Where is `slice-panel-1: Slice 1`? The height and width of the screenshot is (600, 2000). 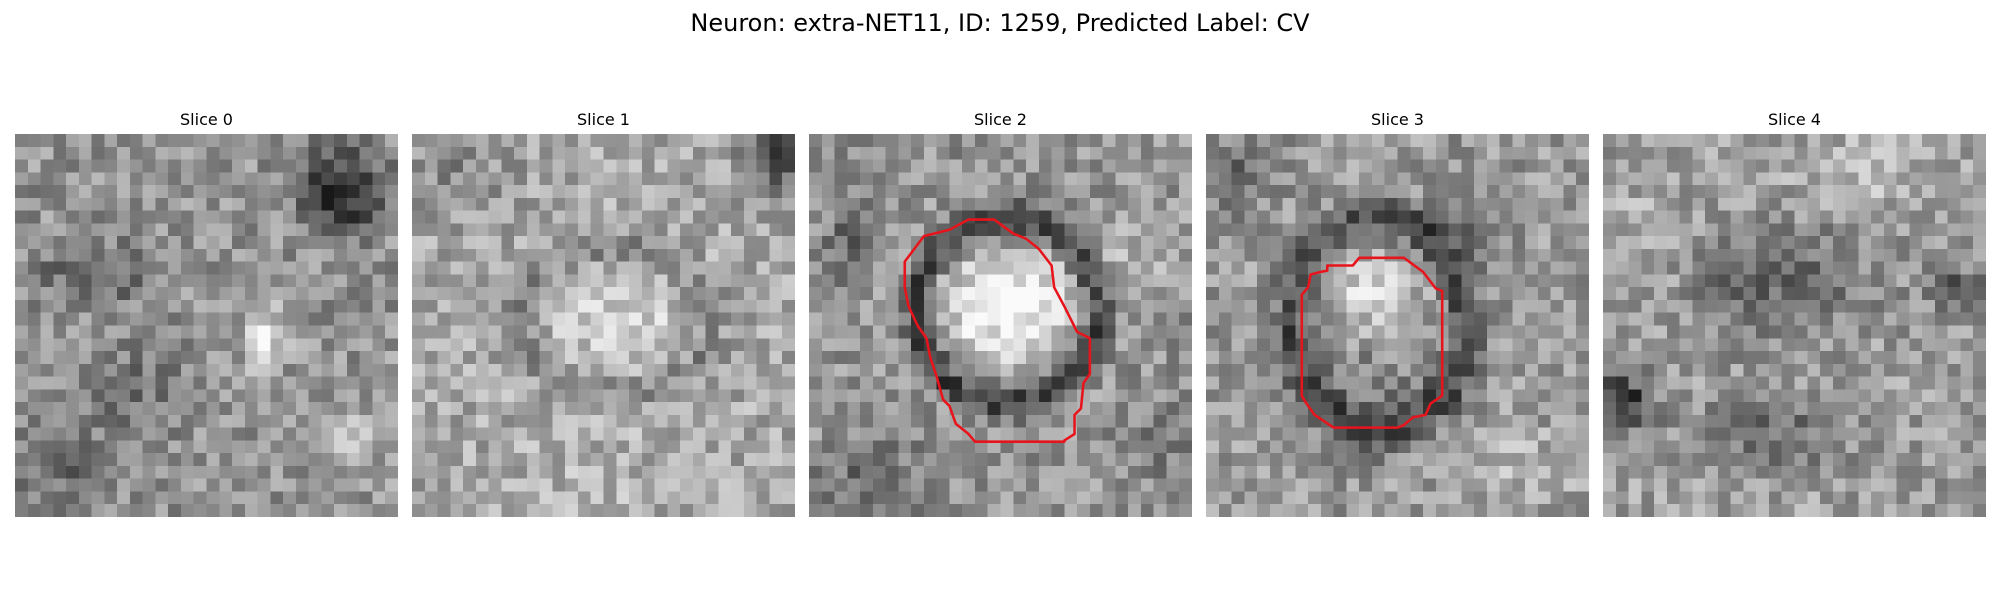 slice-panel-1: Slice 1 is located at coordinates (603, 312).